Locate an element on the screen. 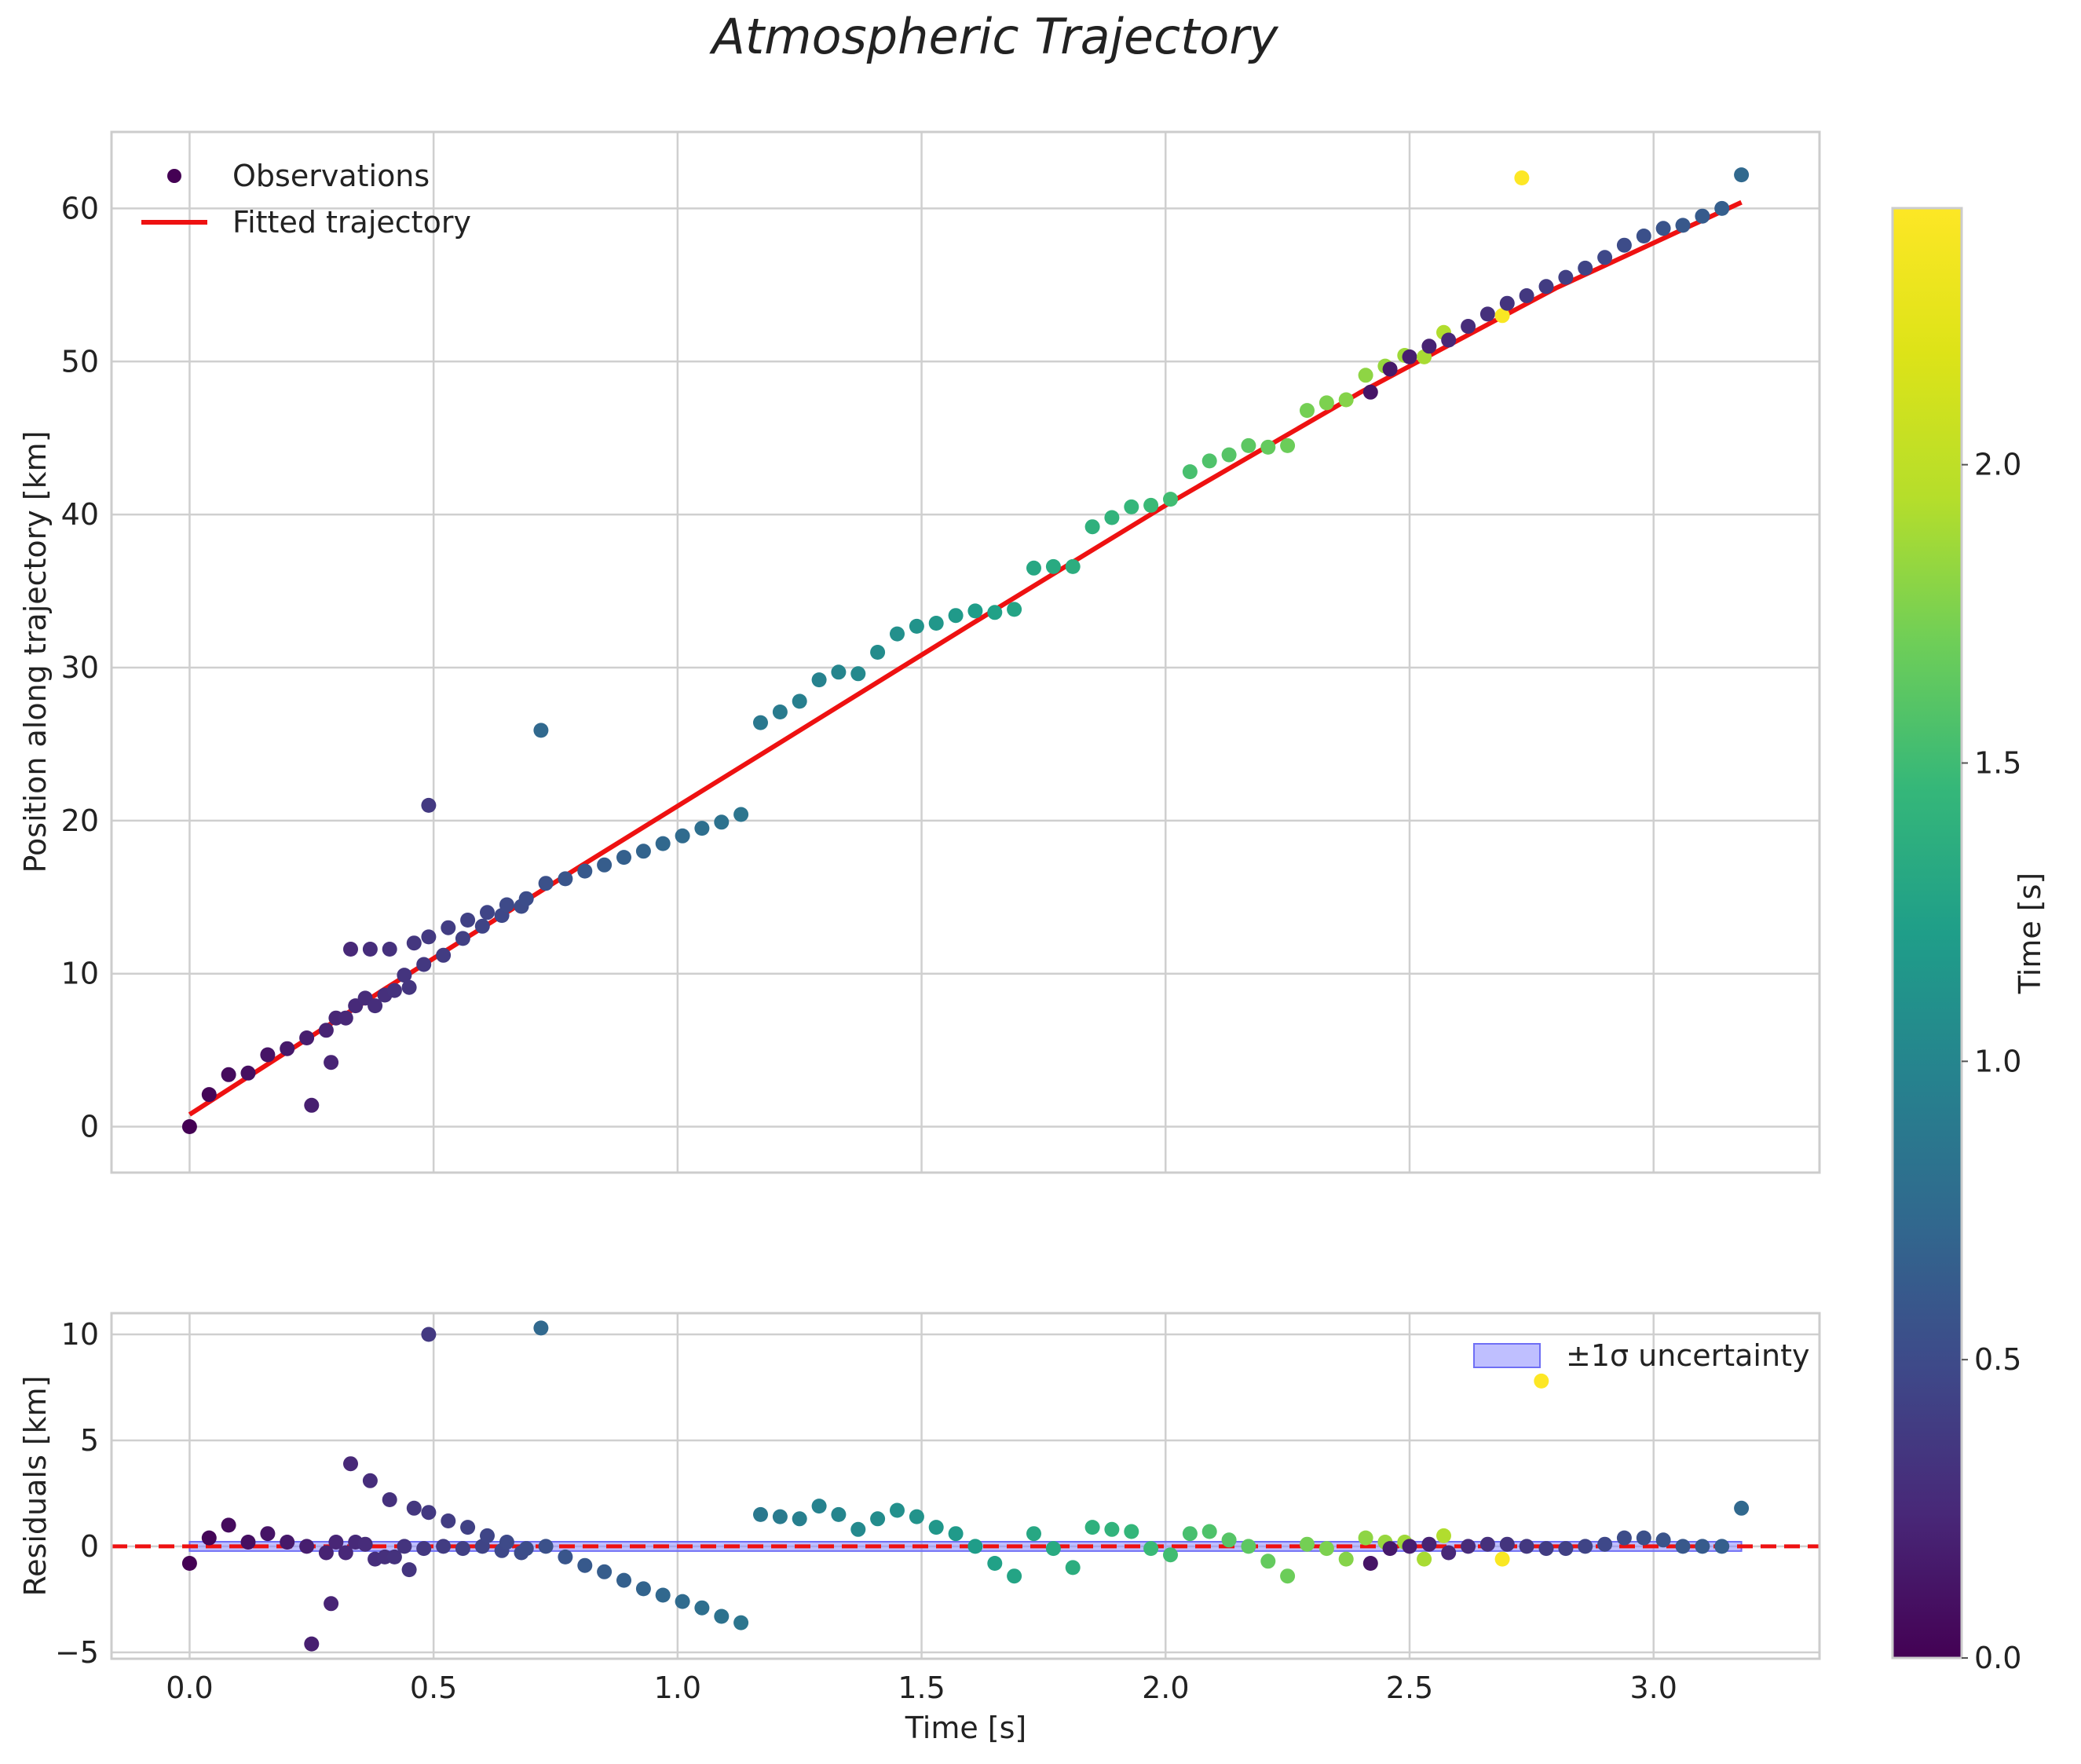 The height and width of the screenshot is (1764, 2081). colorbar: 0.0 0.5 1.0 1.5 2.0 Time [s] is located at coordinates (1969, 941).